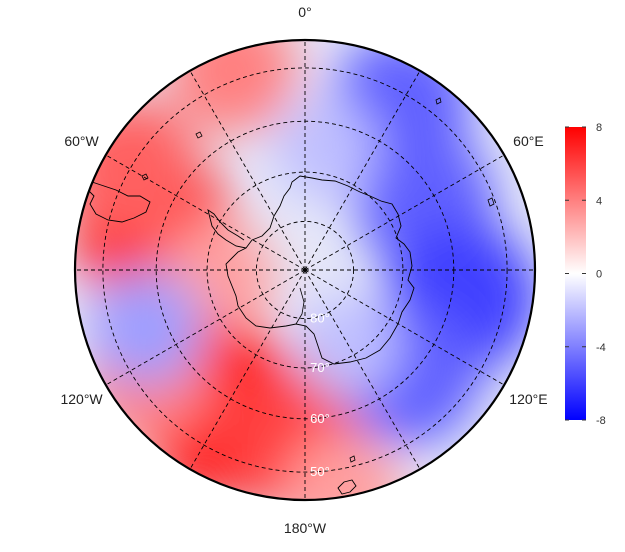 The height and width of the screenshot is (552, 625). I want to click on latitude-label: 50°, so click(320, 471).